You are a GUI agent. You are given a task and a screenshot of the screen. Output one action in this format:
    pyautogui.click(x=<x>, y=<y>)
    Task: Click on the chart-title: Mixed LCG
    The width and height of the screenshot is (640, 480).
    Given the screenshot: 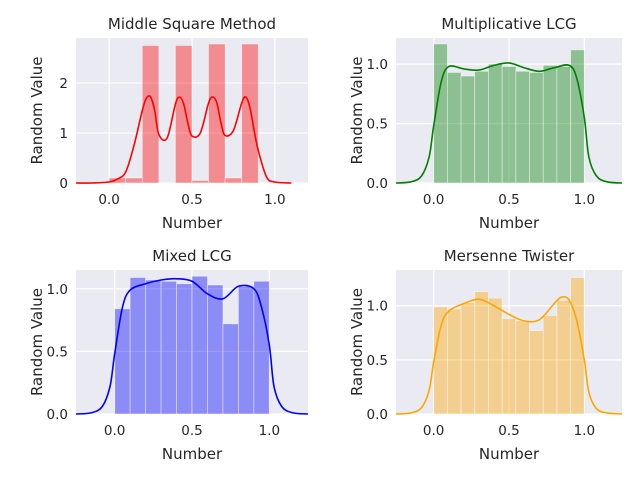 What is the action you would take?
    pyautogui.click(x=192, y=256)
    